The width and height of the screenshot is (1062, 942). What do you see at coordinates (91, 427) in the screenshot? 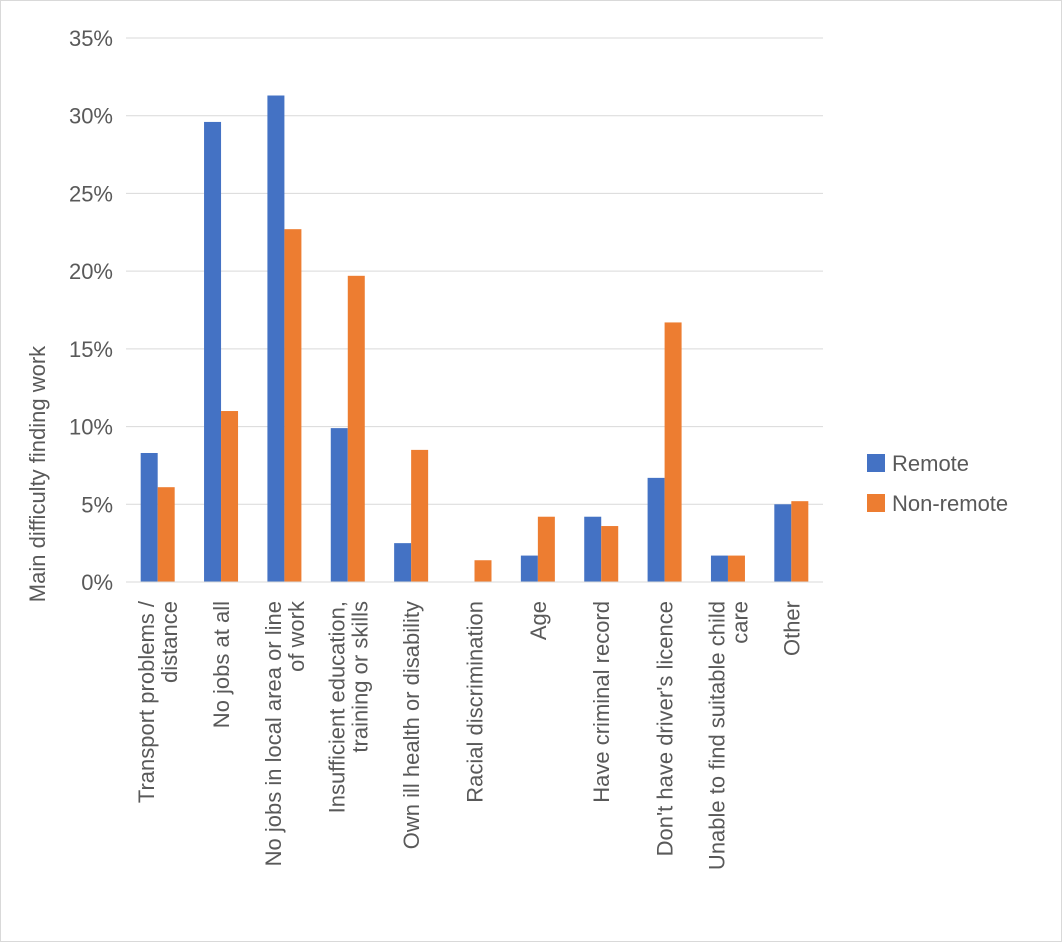
I see `y-tick-label: 10%` at bounding box center [91, 427].